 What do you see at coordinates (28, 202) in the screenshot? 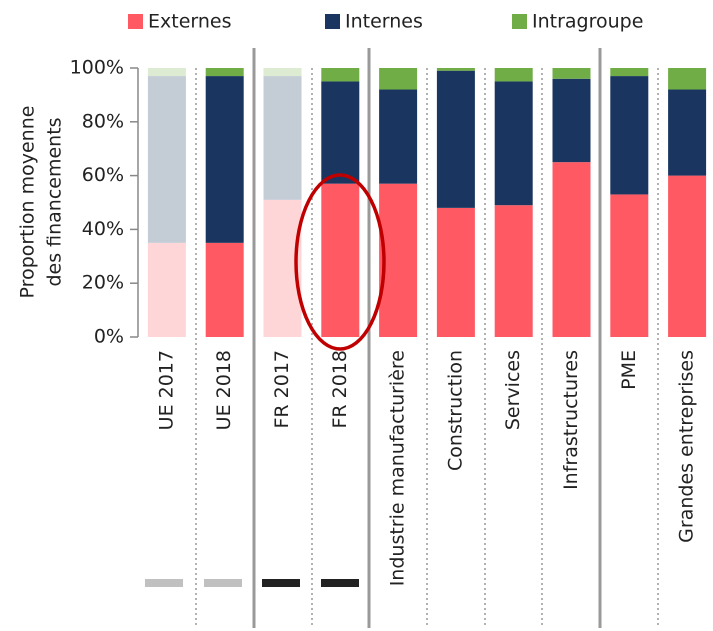
I see `y-axis-title: Proportion moyenne` at bounding box center [28, 202].